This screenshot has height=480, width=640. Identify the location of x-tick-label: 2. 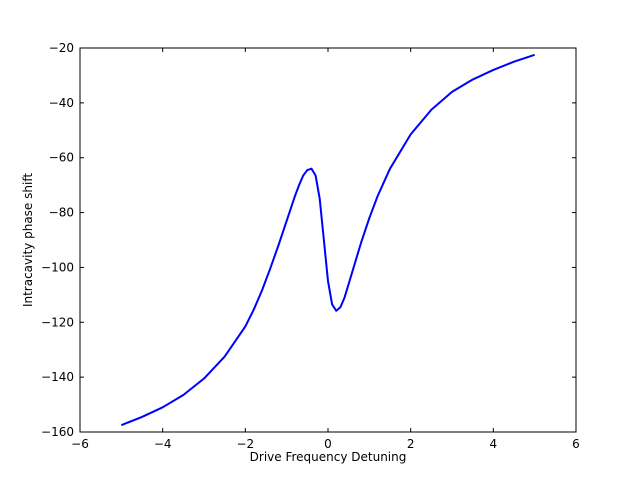
(411, 444).